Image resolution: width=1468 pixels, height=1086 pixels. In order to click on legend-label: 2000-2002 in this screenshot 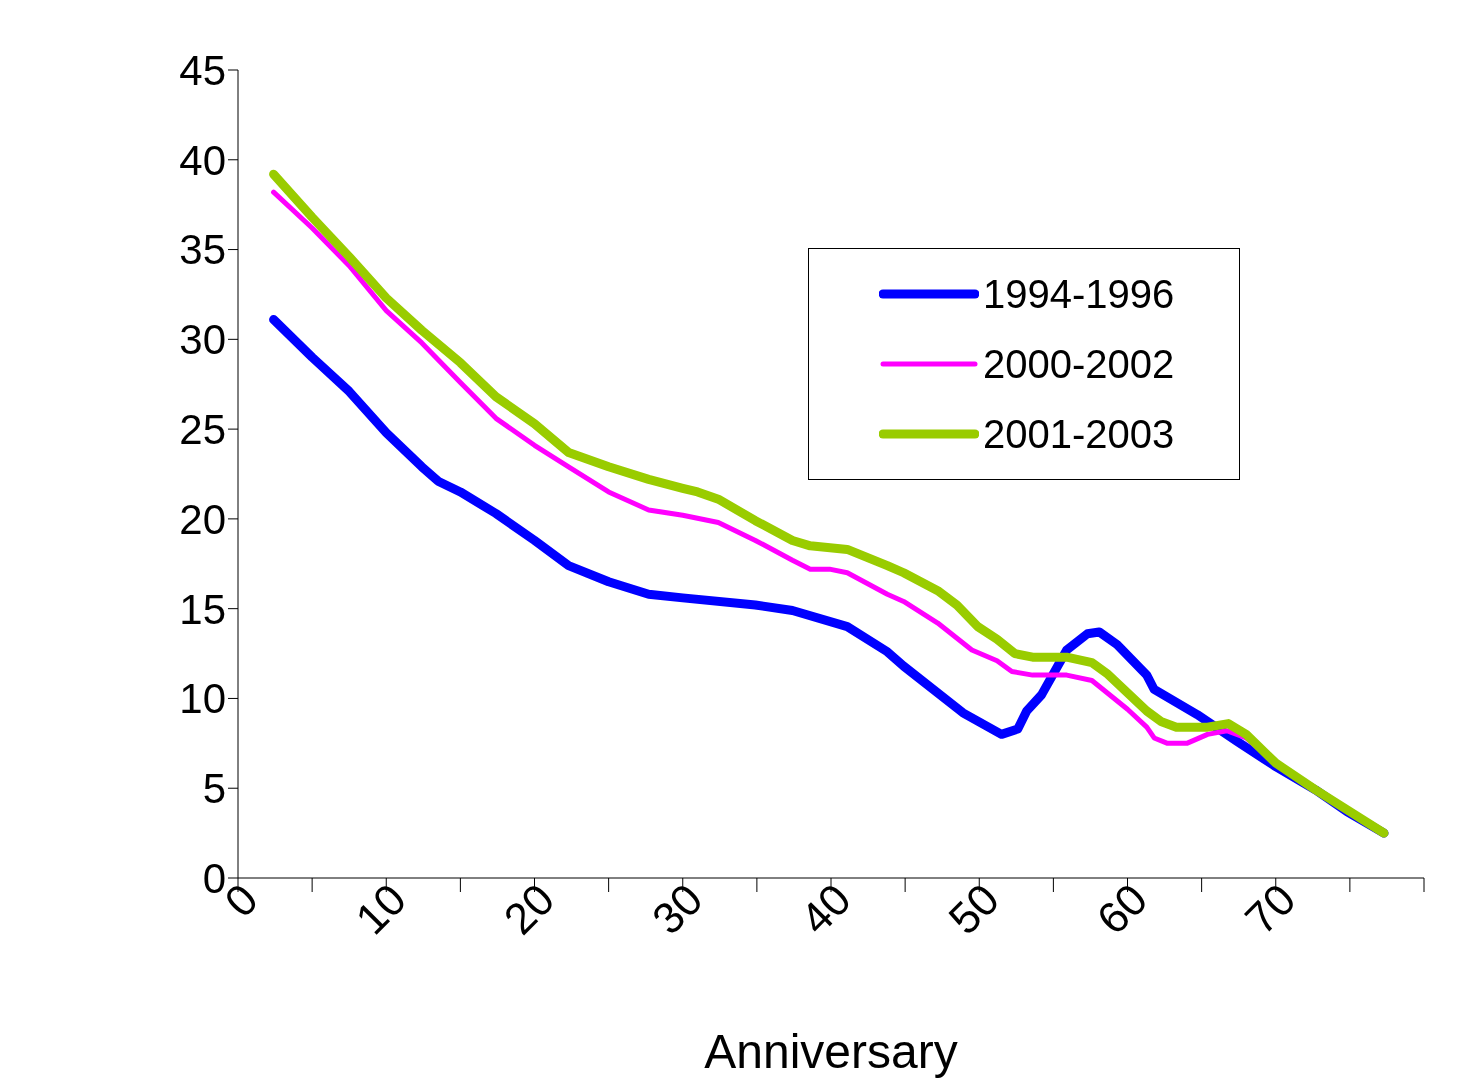, I will do `click(1079, 364)`.